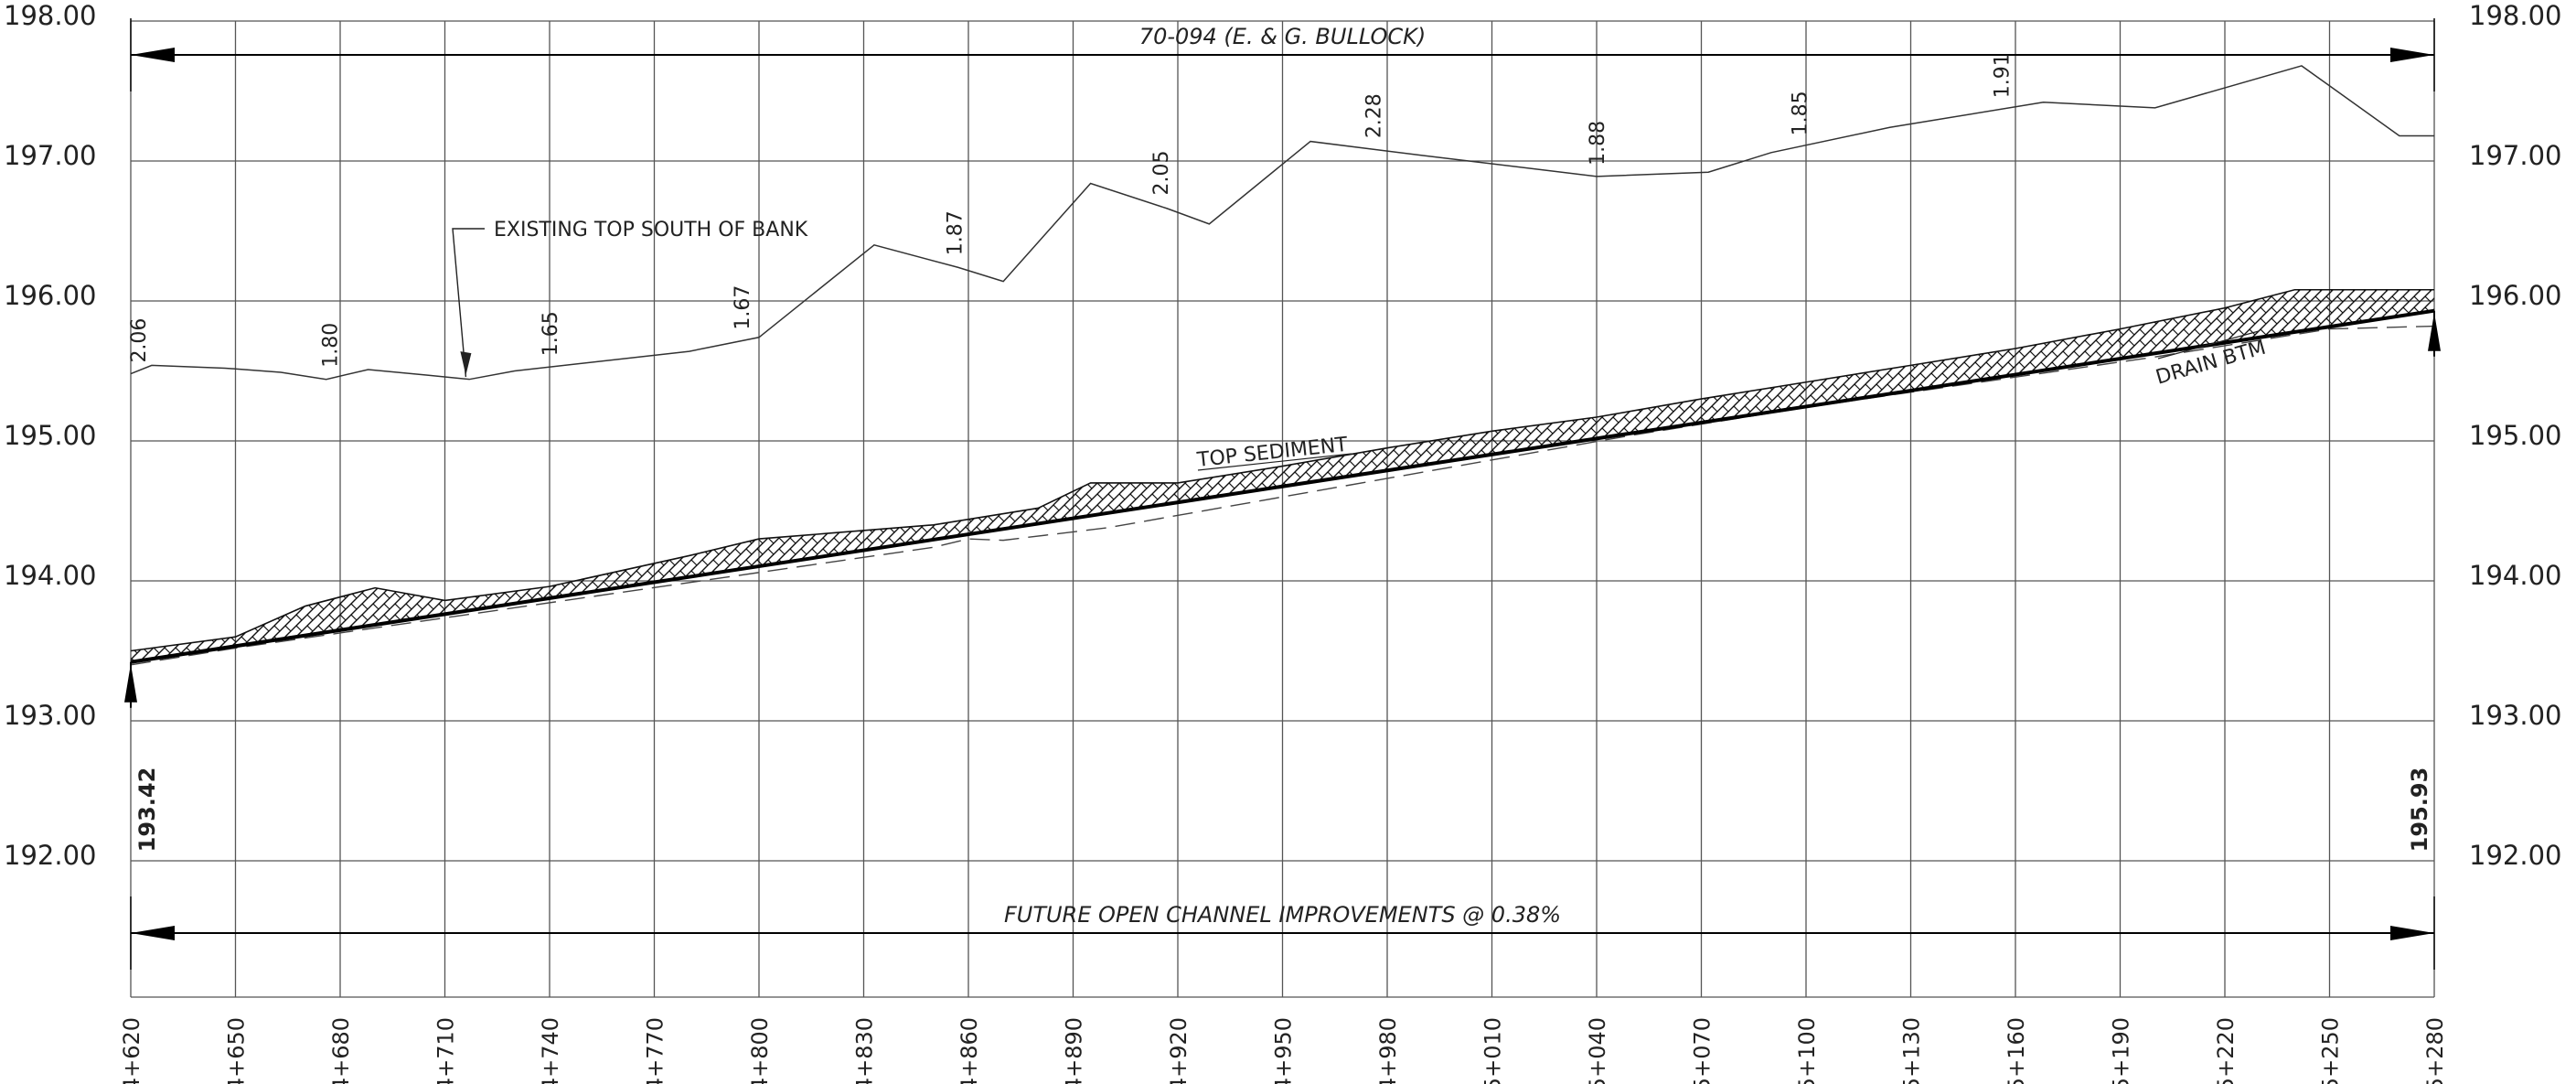  Describe the element at coordinates (1282, 915) in the screenshot. I see `footer-annotation: FUTURE OPEN CHANNEL IMPROVEMENTS @ 0.38%` at that location.